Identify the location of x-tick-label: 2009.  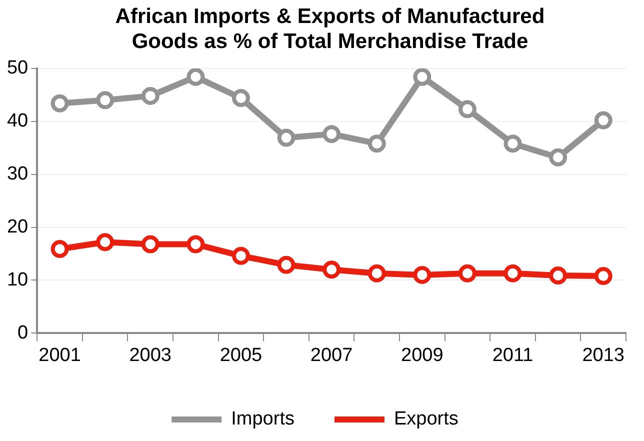
(422, 355).